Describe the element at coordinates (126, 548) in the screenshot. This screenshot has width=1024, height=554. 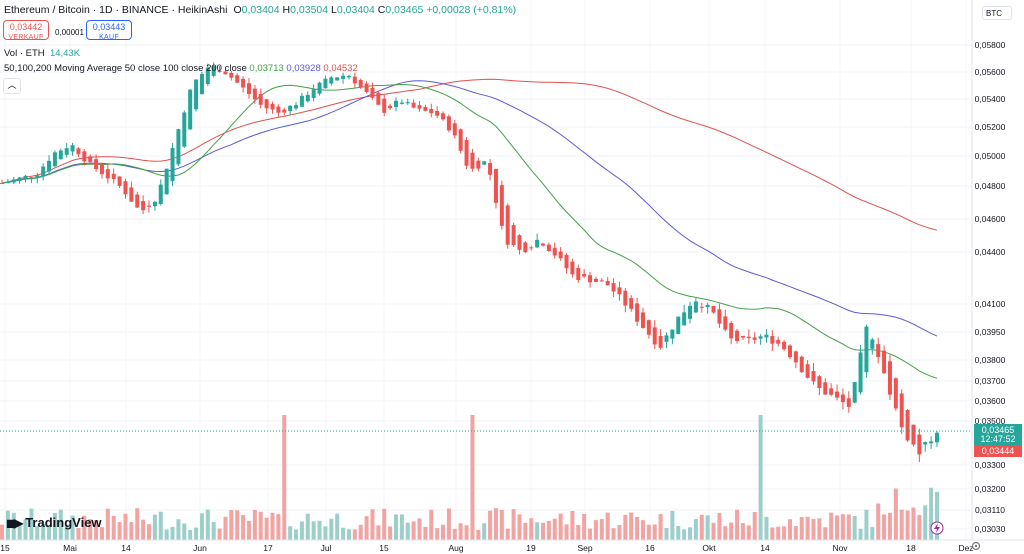
I see `time-tick-label: 14` at that location.